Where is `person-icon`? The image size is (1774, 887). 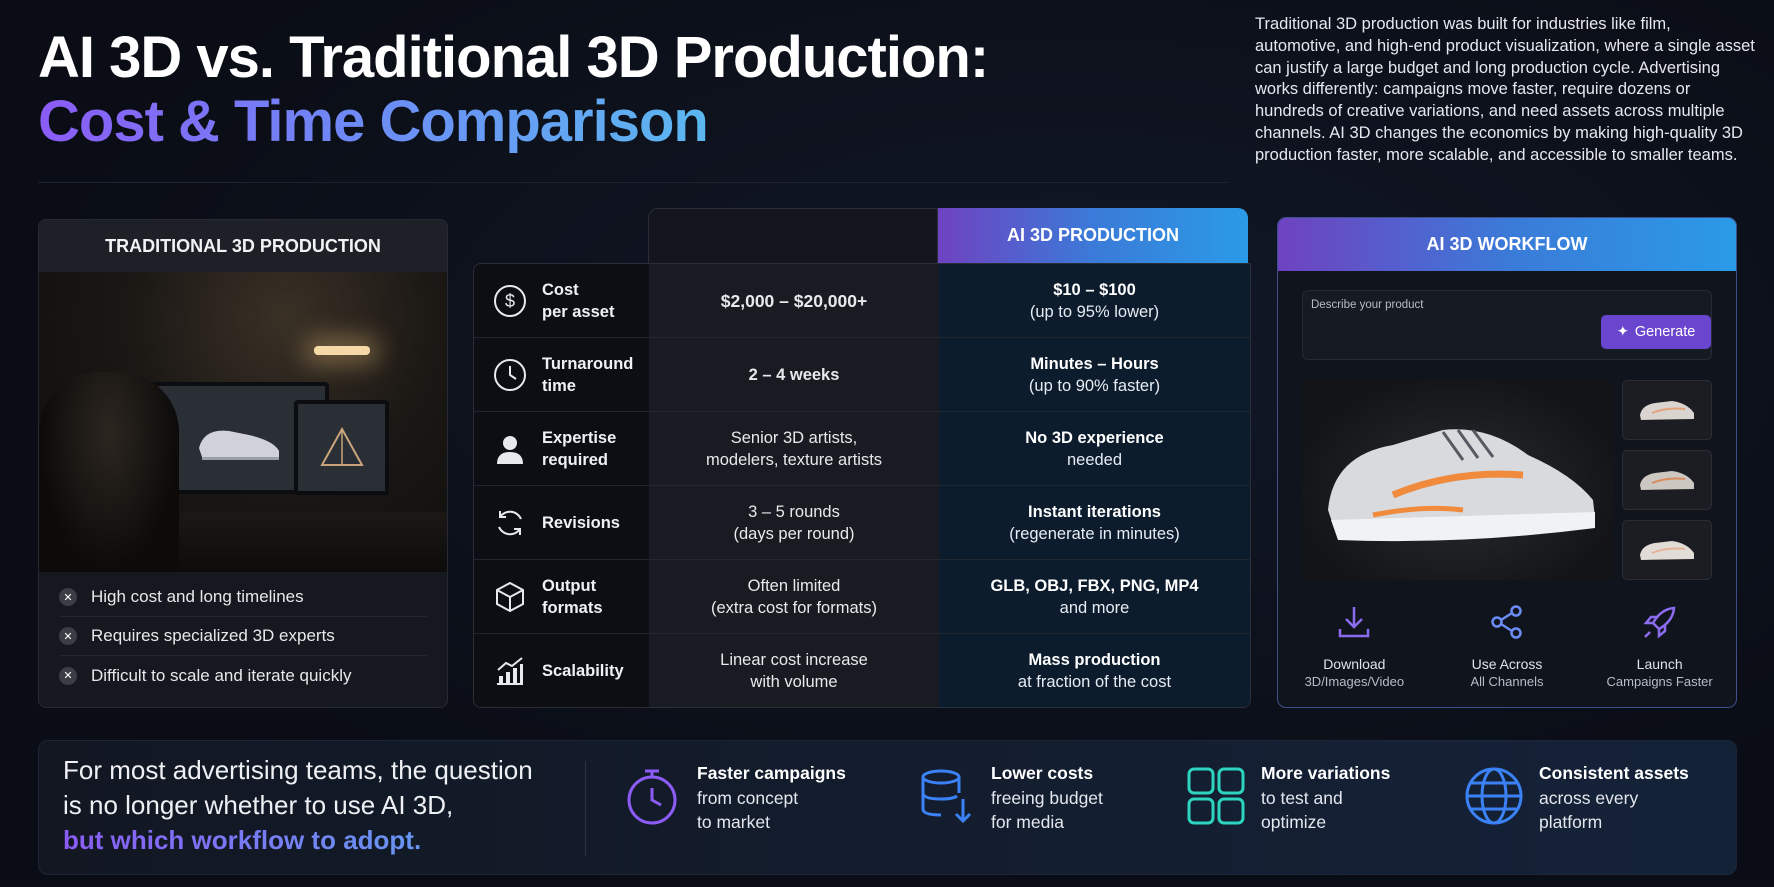
person-icon is located at coordinates (510, 449).